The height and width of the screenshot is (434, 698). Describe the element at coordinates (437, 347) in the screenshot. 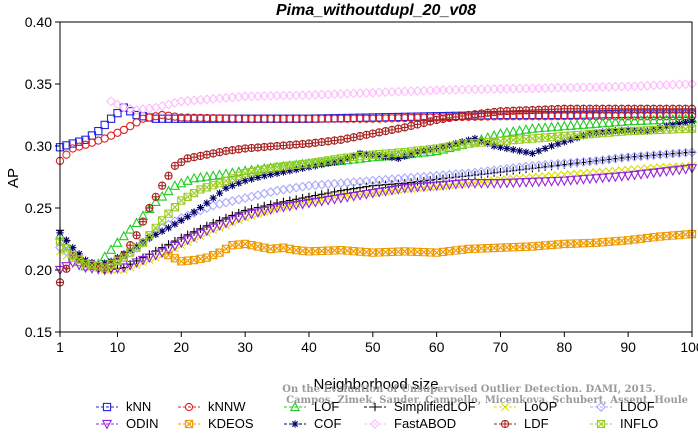

I see `x-tick-label: 60` at that location.